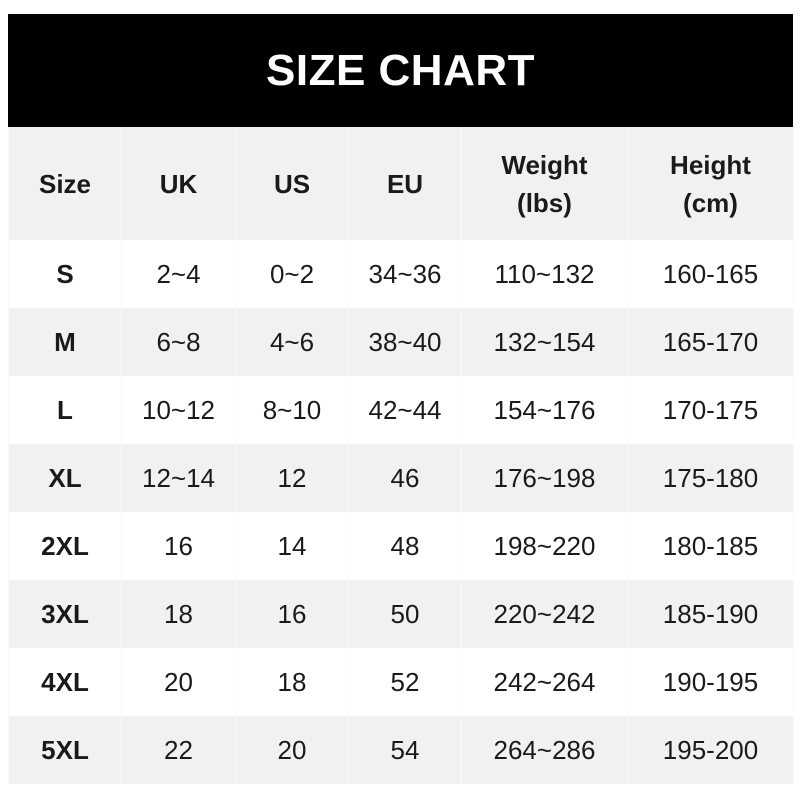 The image size is (800, 800). Describe the element at coordinates (65, 410) in the screenshot. I see `cell-size: L` at that location.